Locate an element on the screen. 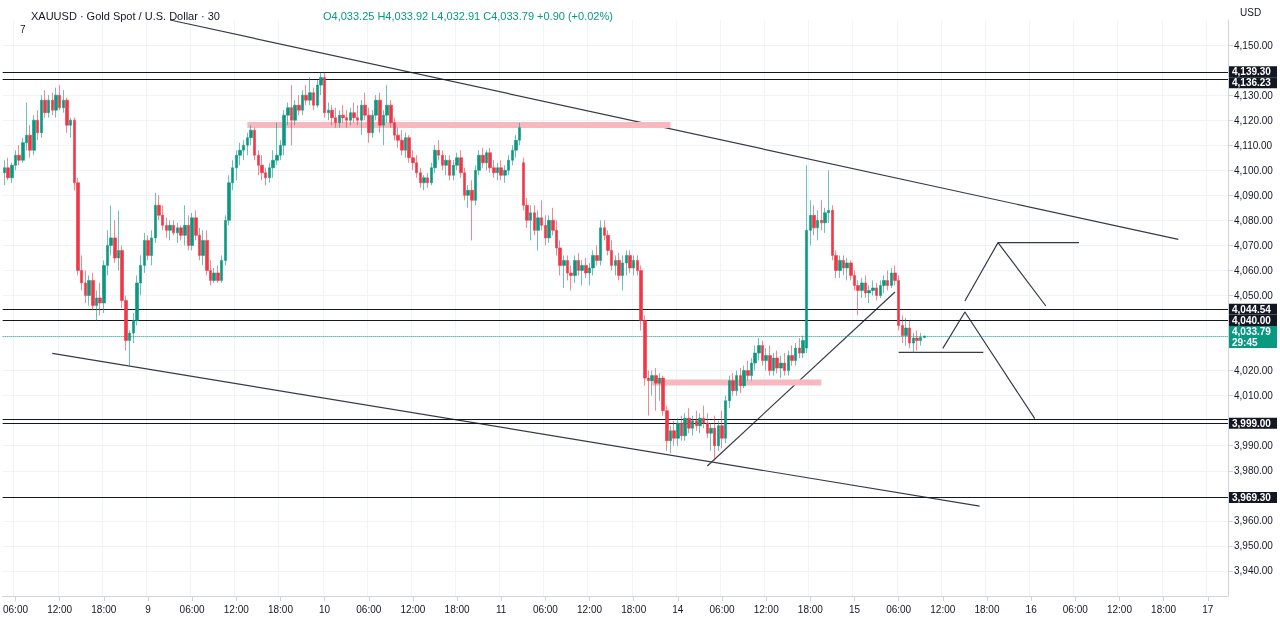  y-tick-label: 3,990.00 is located at coordinates (1254, 446).